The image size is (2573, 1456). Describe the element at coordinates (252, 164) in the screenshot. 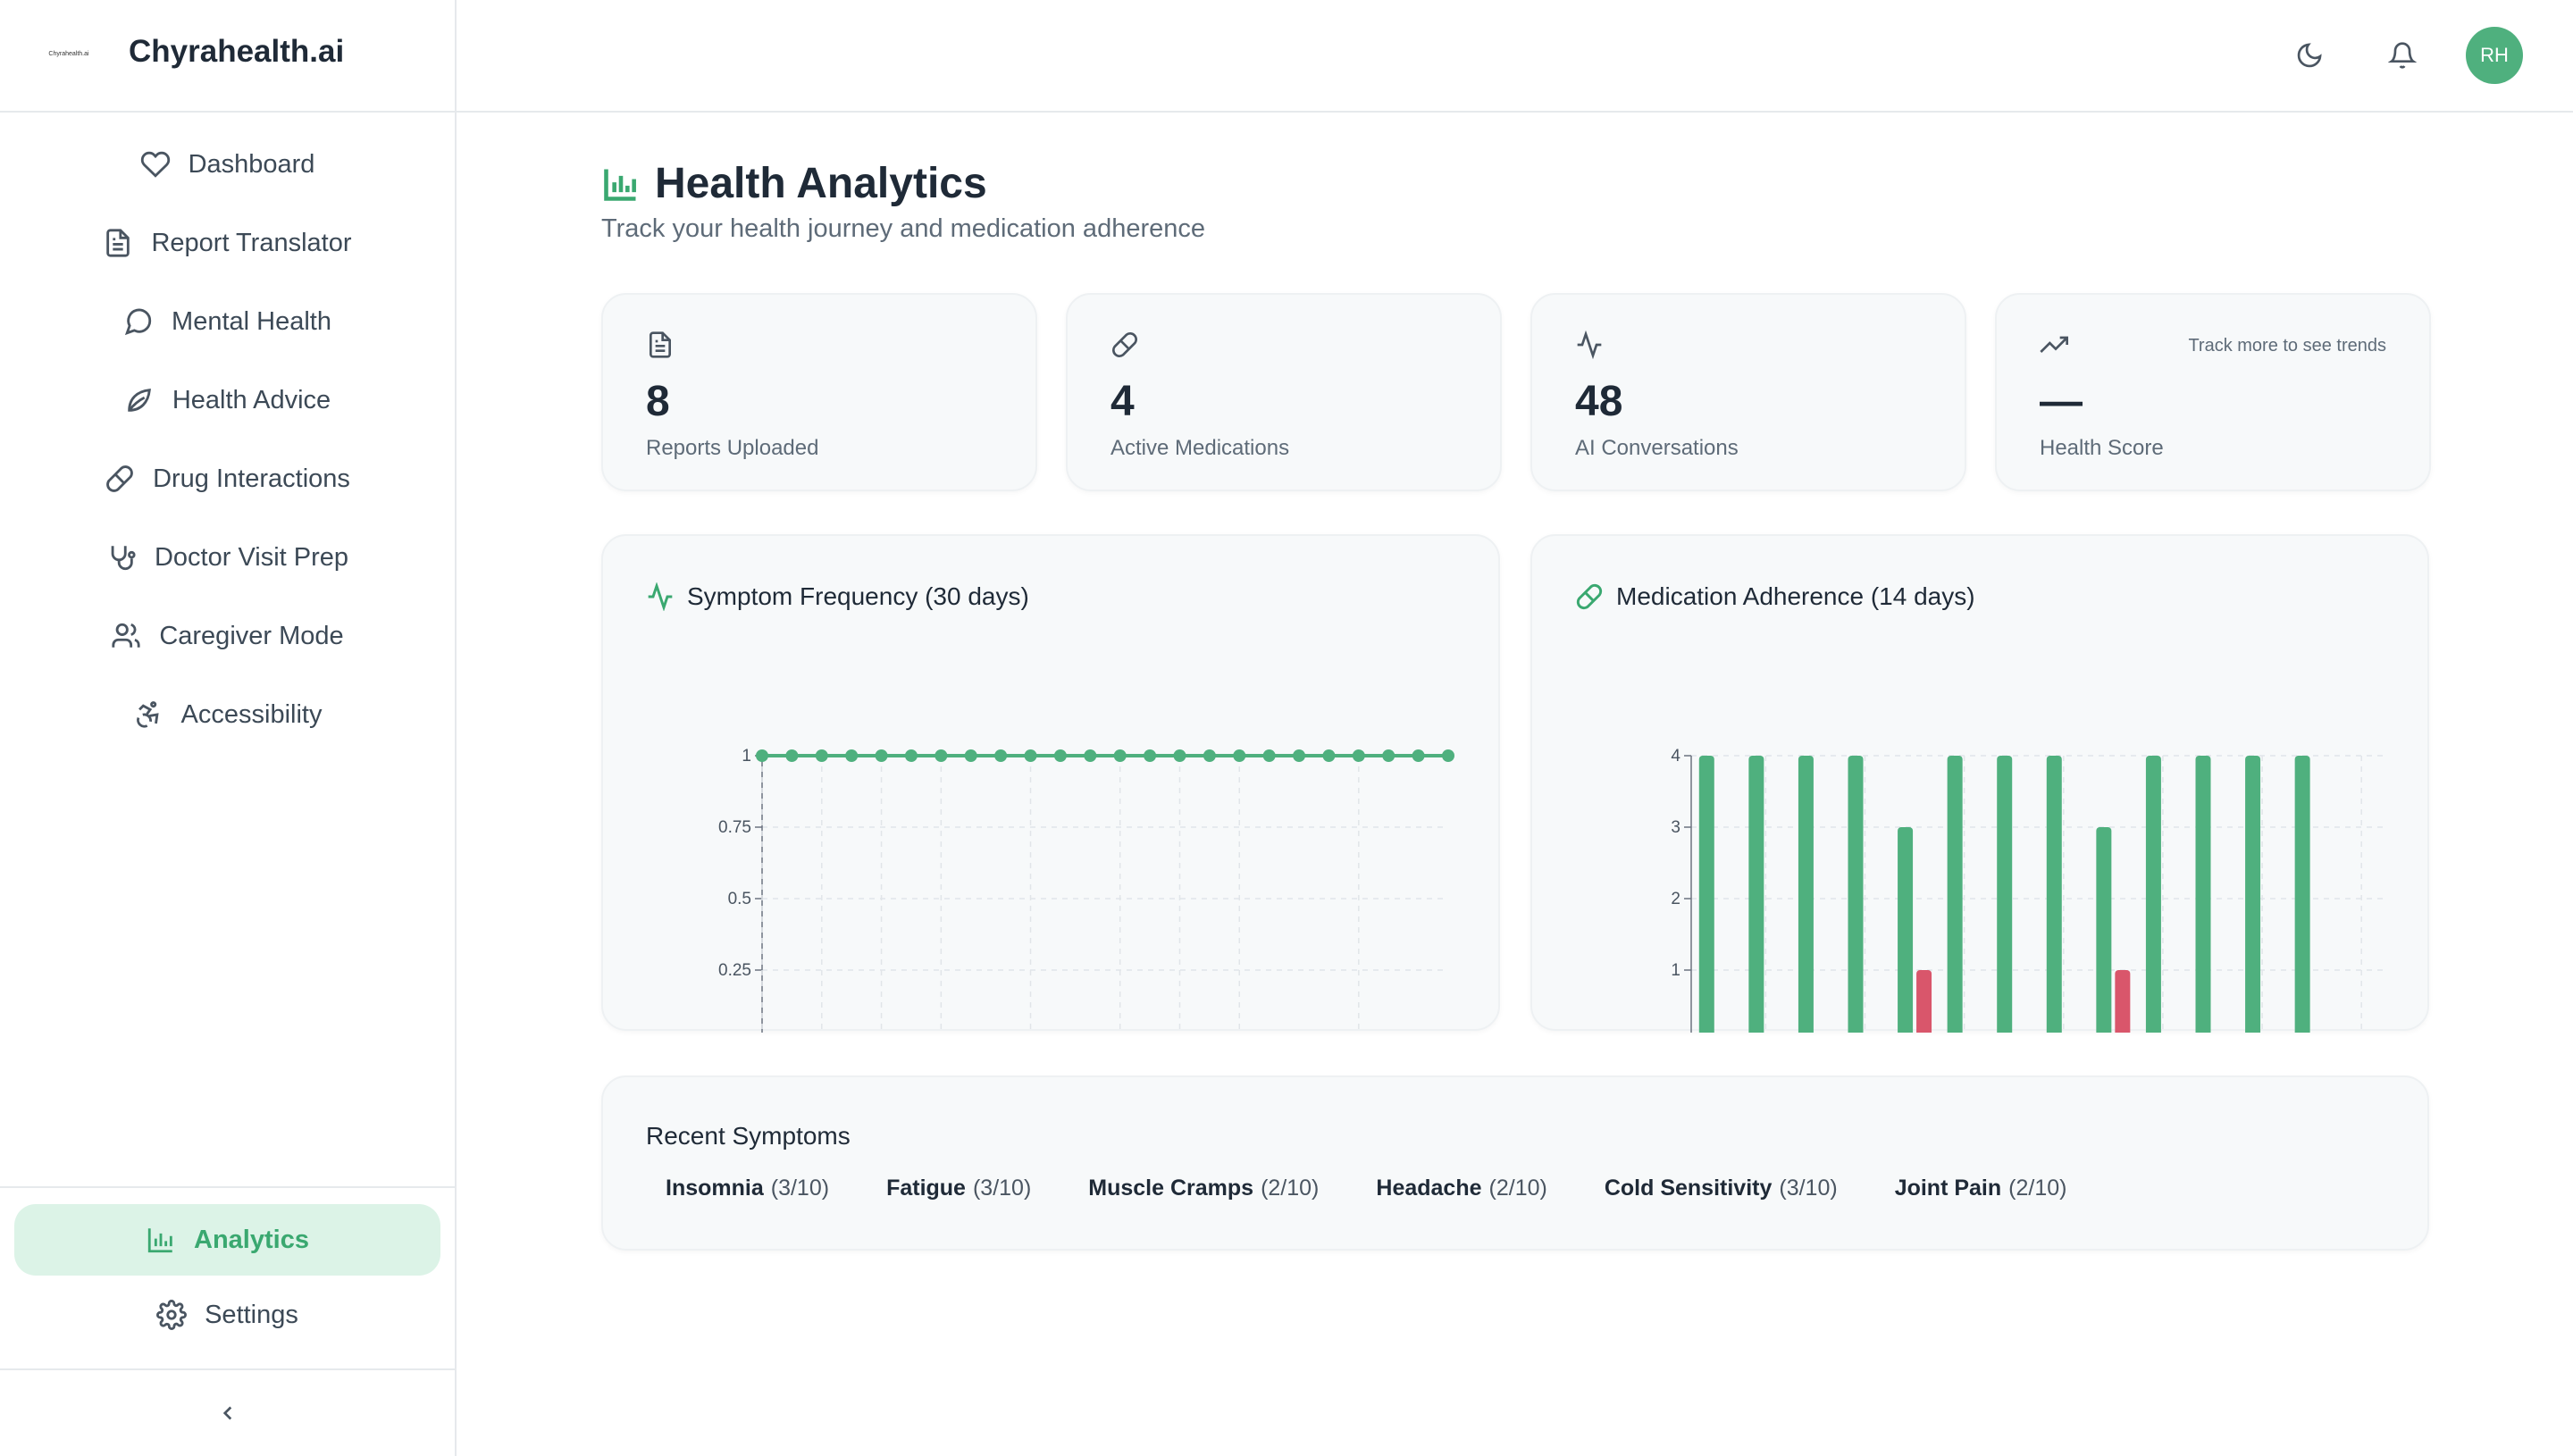

I see `sidebar-item-label: Dashboard` at that location.